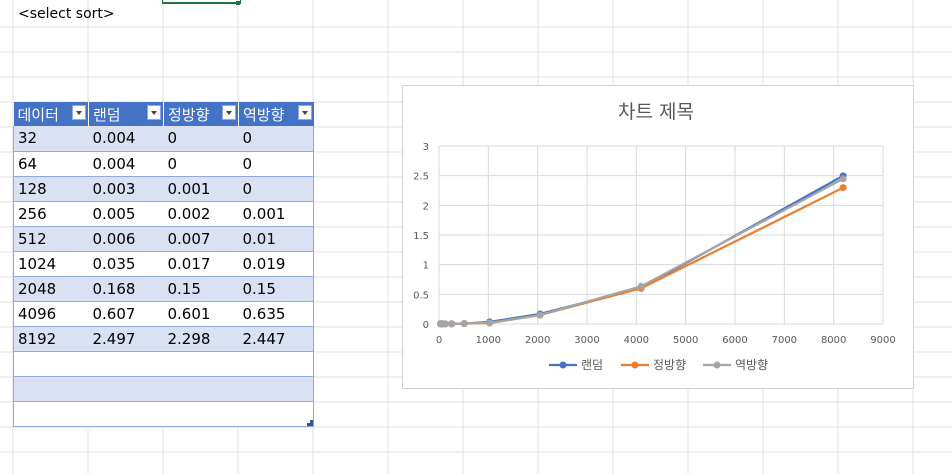 The image size is (952, 474). Describe the element at coordinates (51, 189) in the screenshot. I see `table-cell: 128` at that location.